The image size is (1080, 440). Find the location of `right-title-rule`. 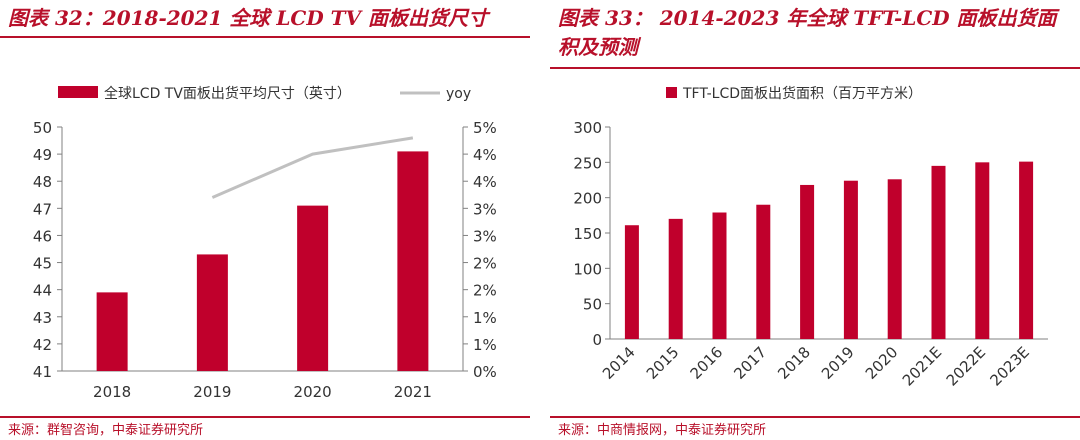

right-title-rule is located at coordinates (815, 68).